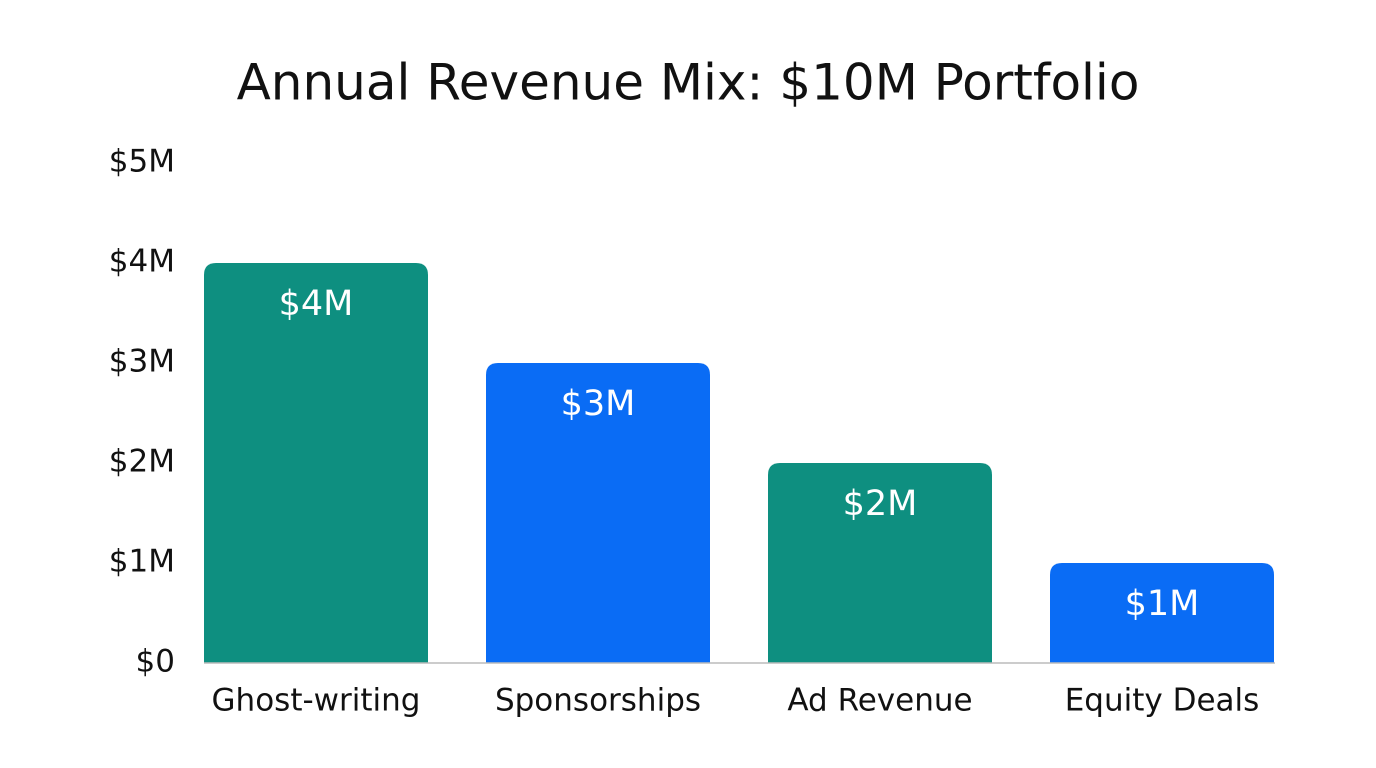  What do you see at coordinates (142, 462) in the screenshot?
I see `y-tick-label: $2M` at bounding box center [142, 462].